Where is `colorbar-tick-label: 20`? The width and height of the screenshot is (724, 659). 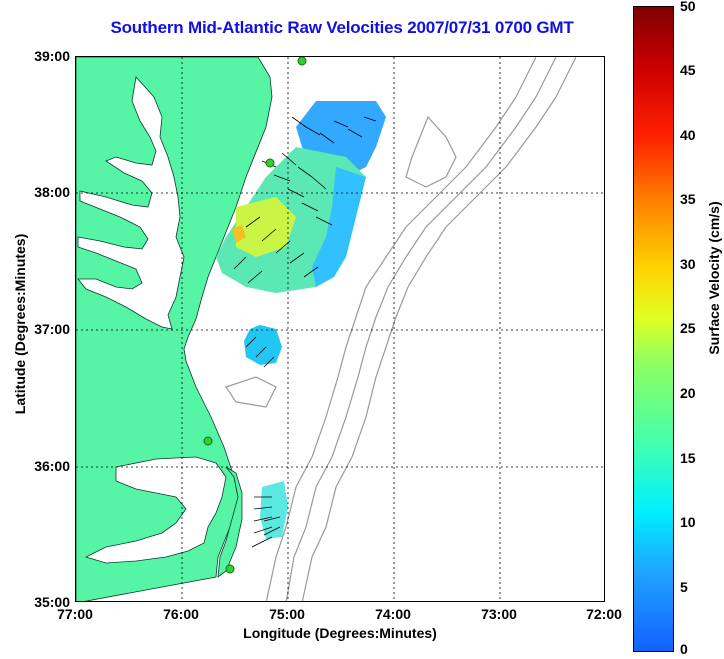
colorbar-tick-label: 20 is located at coordinates (688, 393).